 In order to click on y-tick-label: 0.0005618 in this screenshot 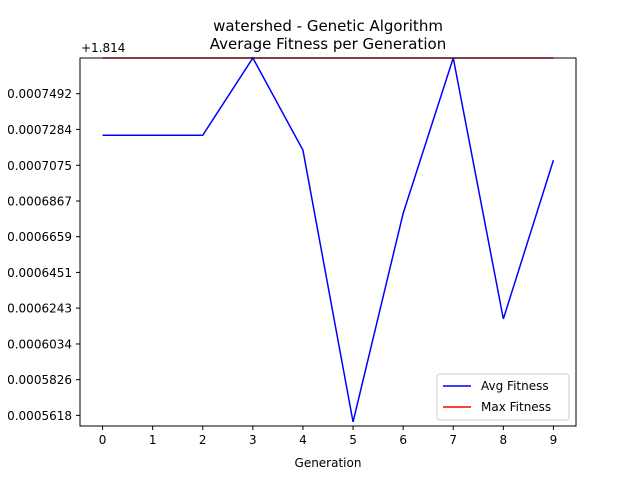, I will do `click(39, 416)`.